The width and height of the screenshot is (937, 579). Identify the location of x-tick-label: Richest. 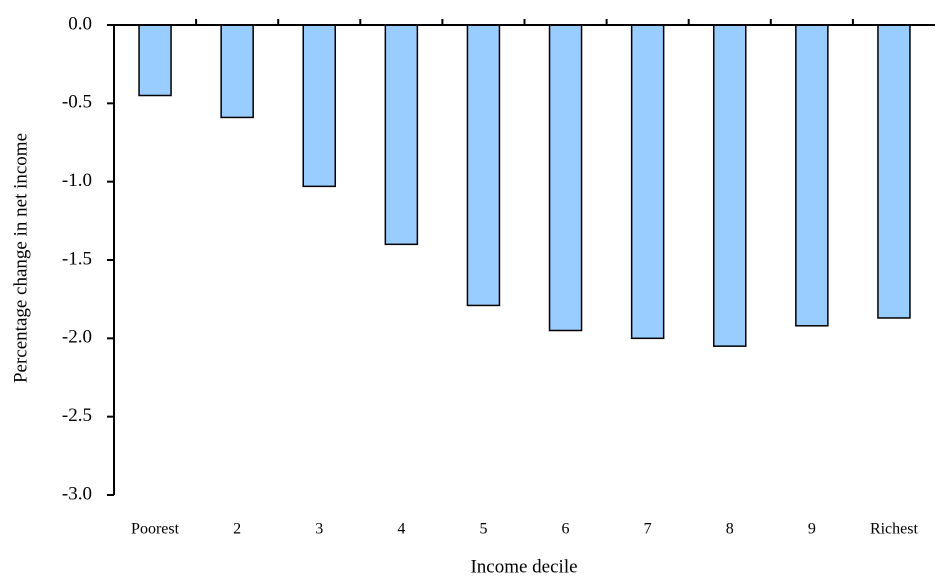
(894, 529).